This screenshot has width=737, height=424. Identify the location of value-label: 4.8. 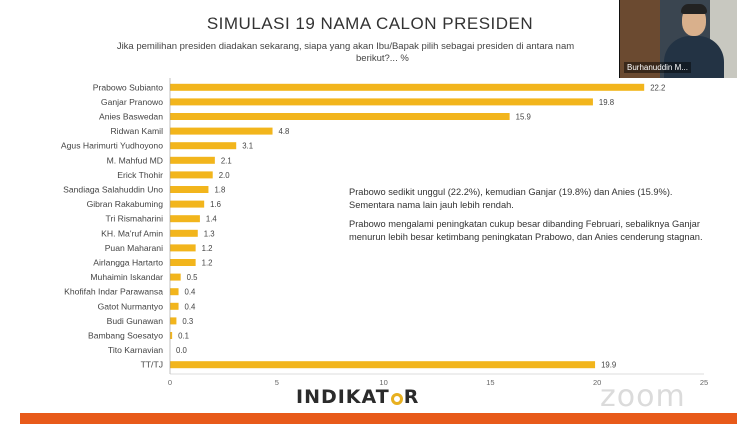
(284, 131).